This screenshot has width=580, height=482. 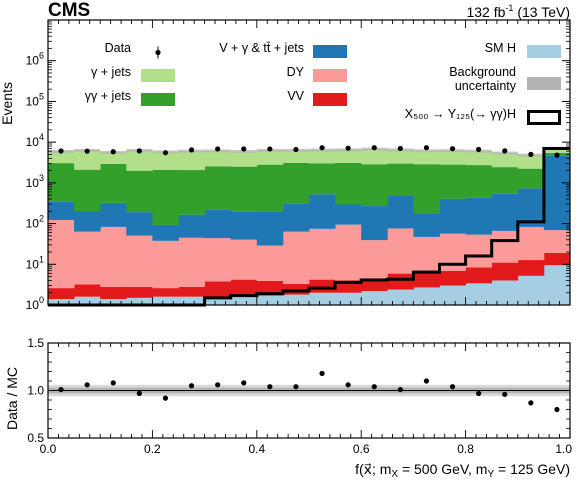 I want to click on x-tick-label: 1.0, so click(x=563, y=449).